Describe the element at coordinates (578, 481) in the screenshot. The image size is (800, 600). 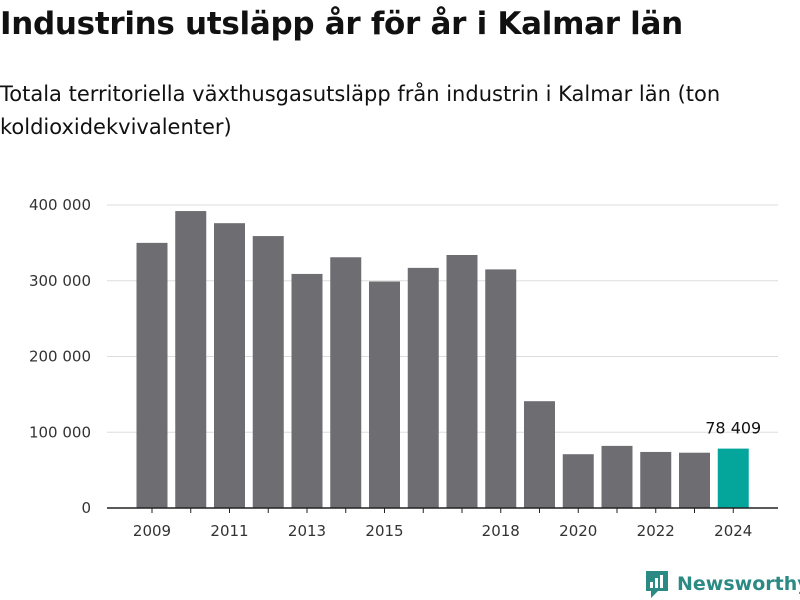
I see `bar-2020` at that location.